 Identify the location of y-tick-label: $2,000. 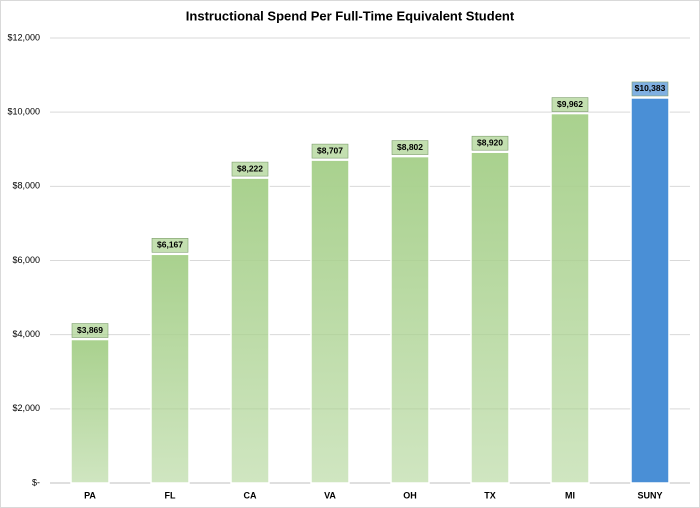
(26, 408).